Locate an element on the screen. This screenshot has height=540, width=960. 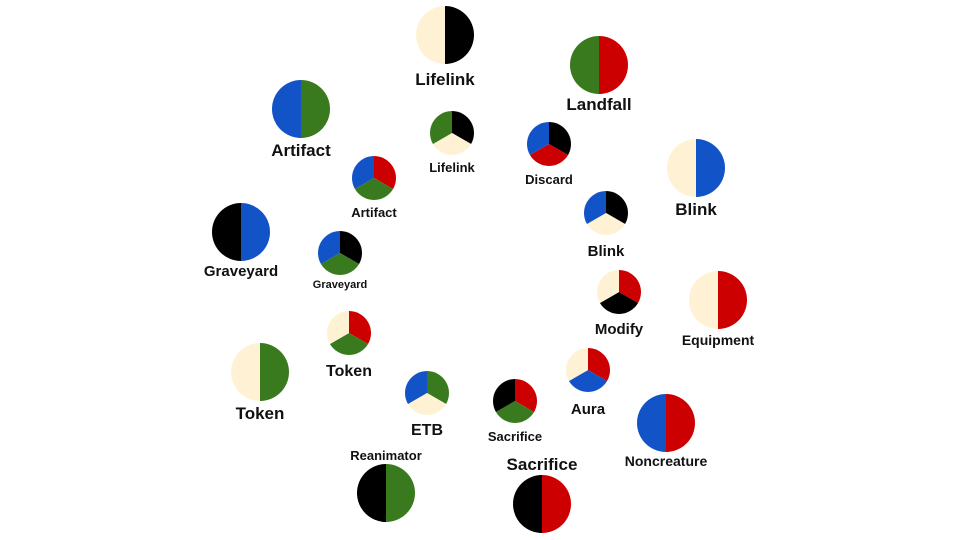
node-label: Aura is located at coordinates (588, 409).